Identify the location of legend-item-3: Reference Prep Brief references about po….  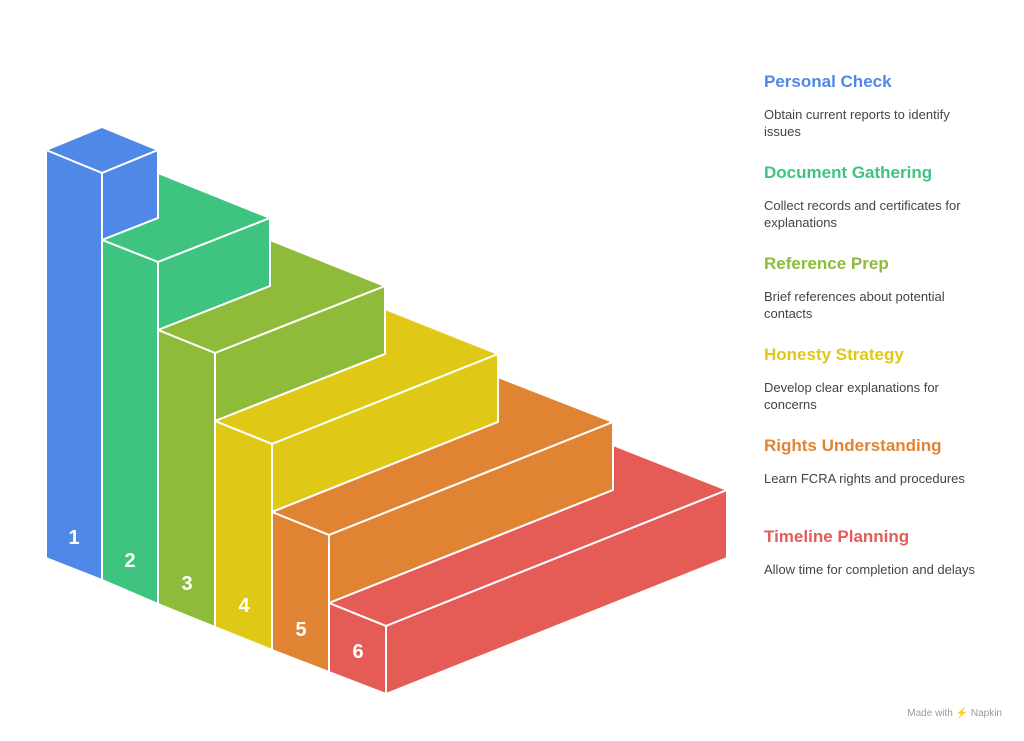
(884, 288).